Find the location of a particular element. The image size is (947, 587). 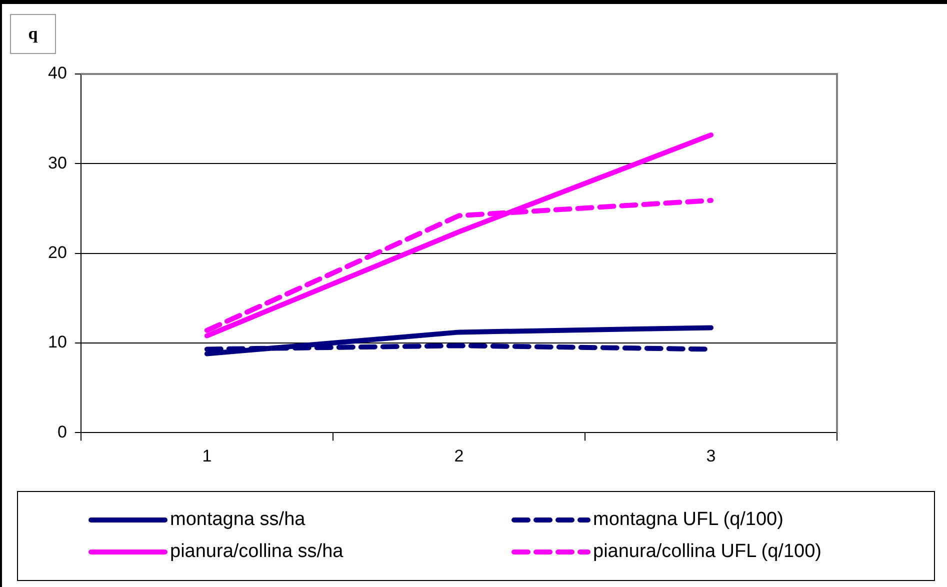

y-tick-label: 40 is located at coordinates (57, 73).